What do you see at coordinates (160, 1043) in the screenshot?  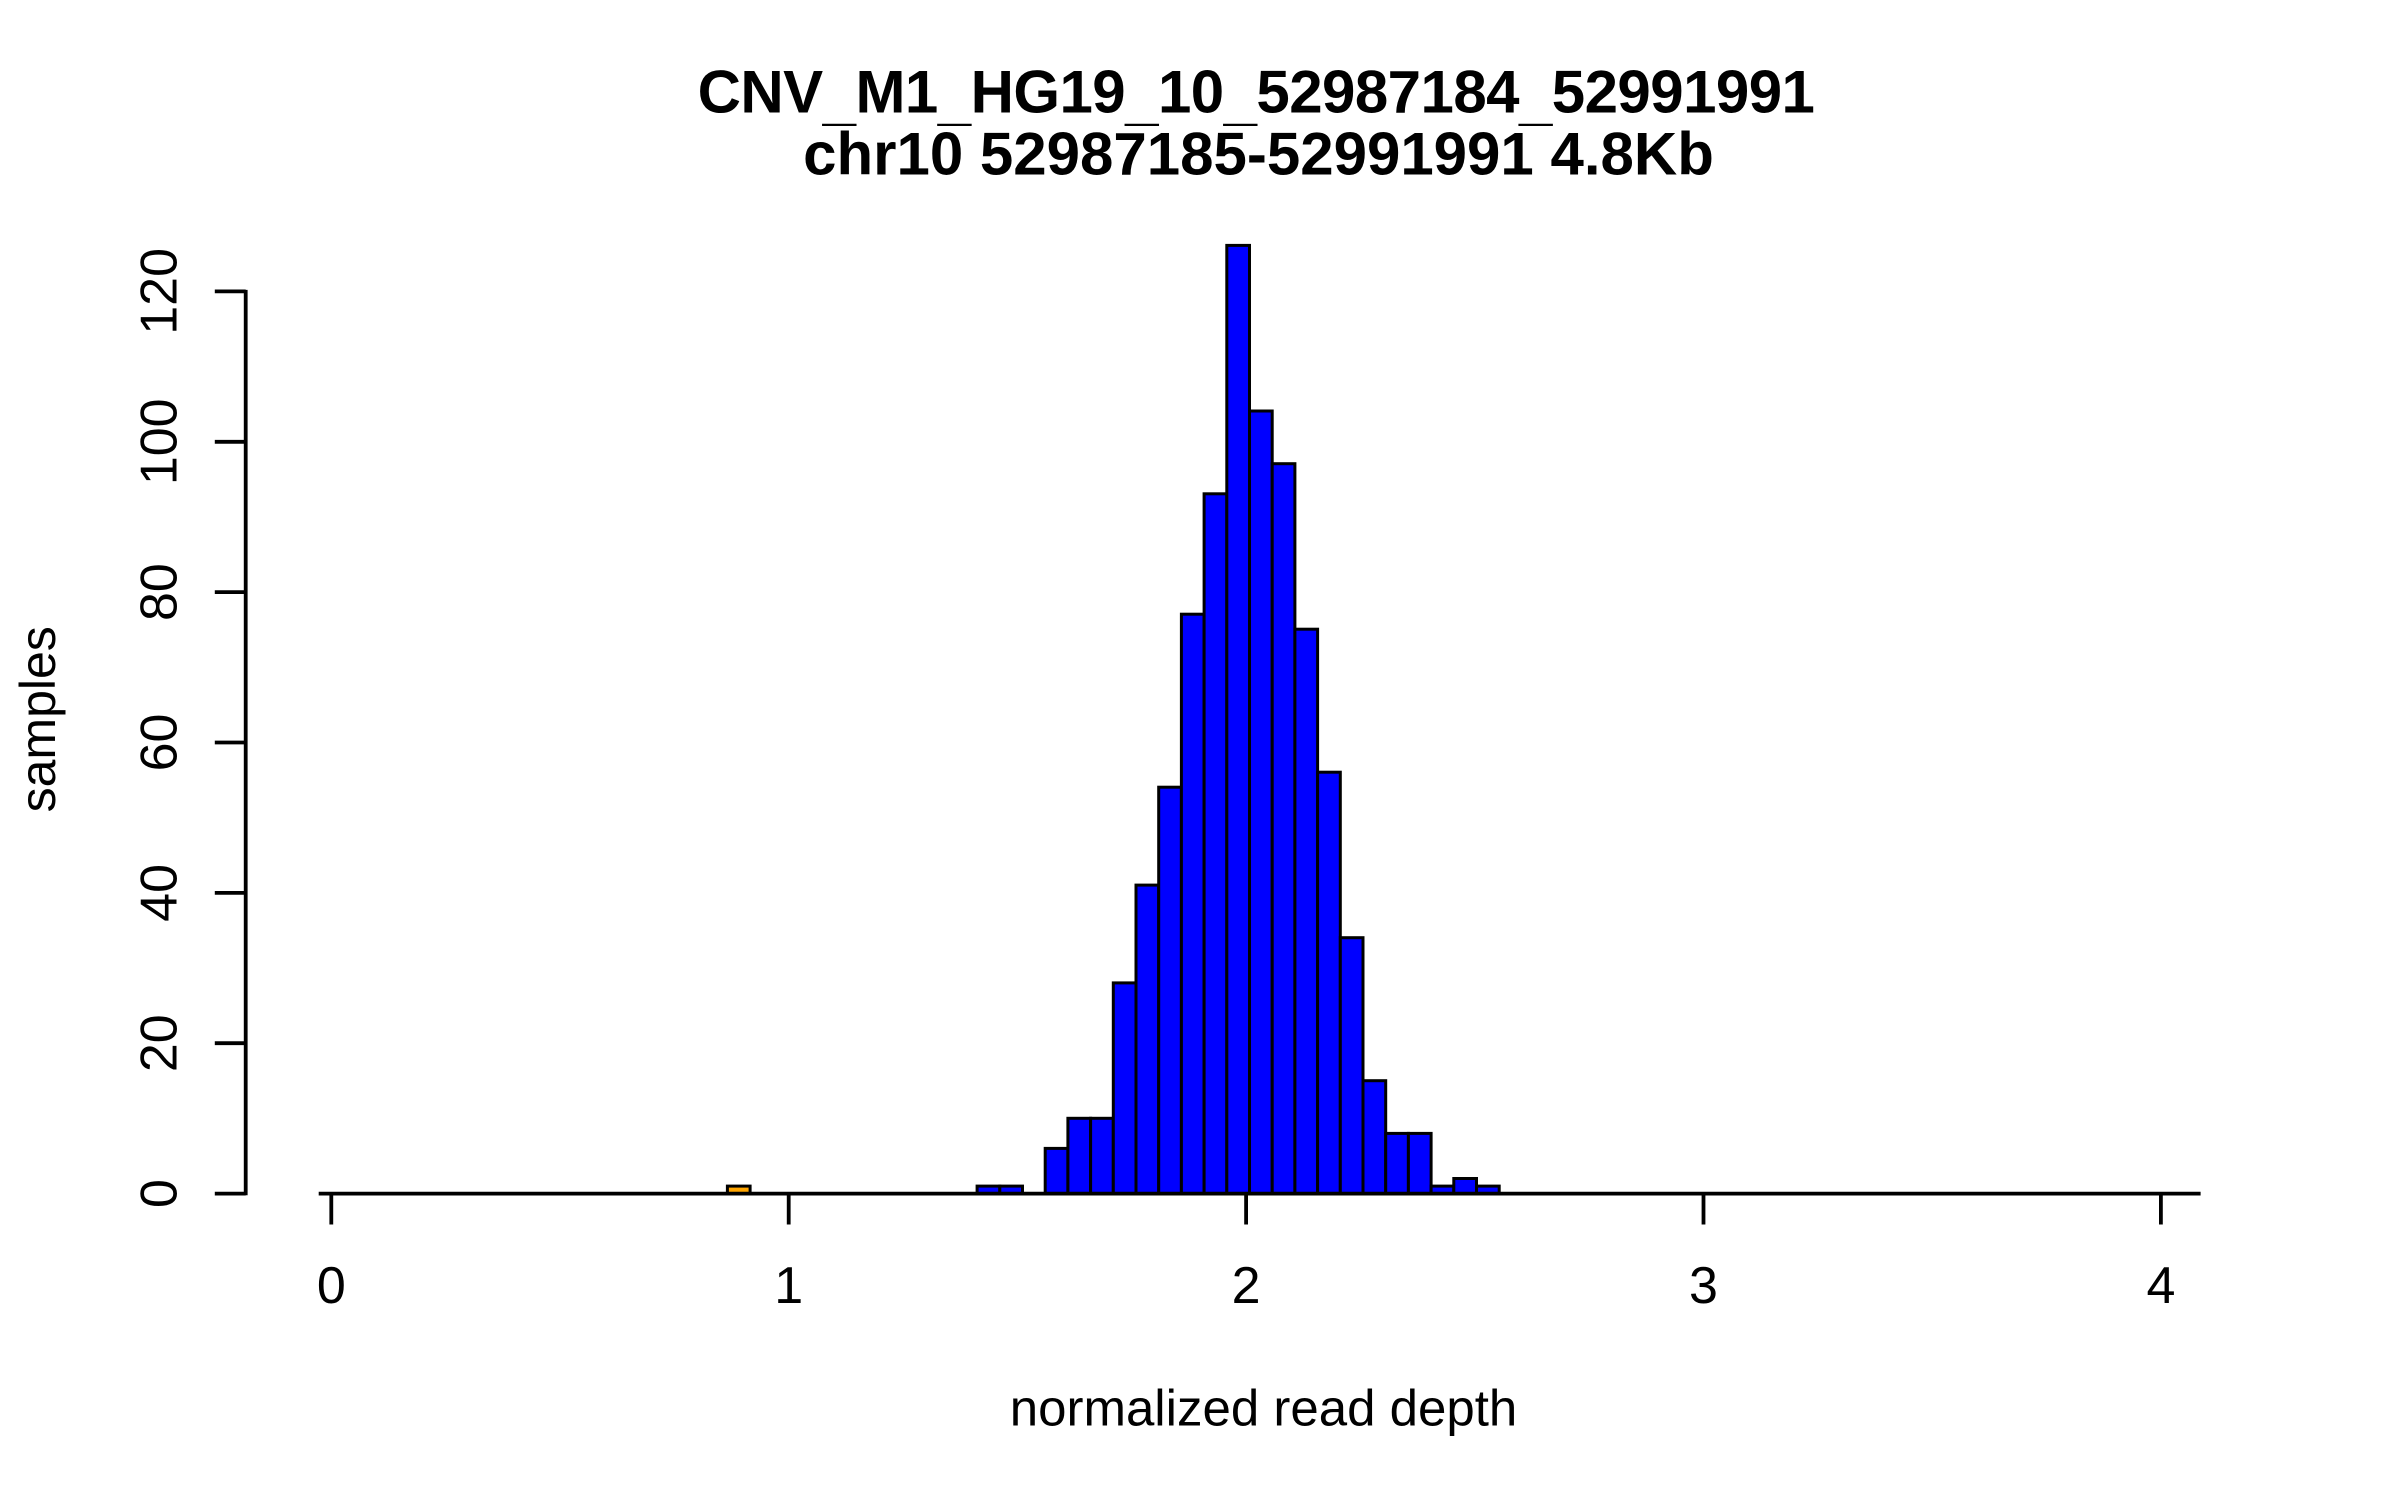 I see `svg-text: 20` at bounding box center [160, 1043].